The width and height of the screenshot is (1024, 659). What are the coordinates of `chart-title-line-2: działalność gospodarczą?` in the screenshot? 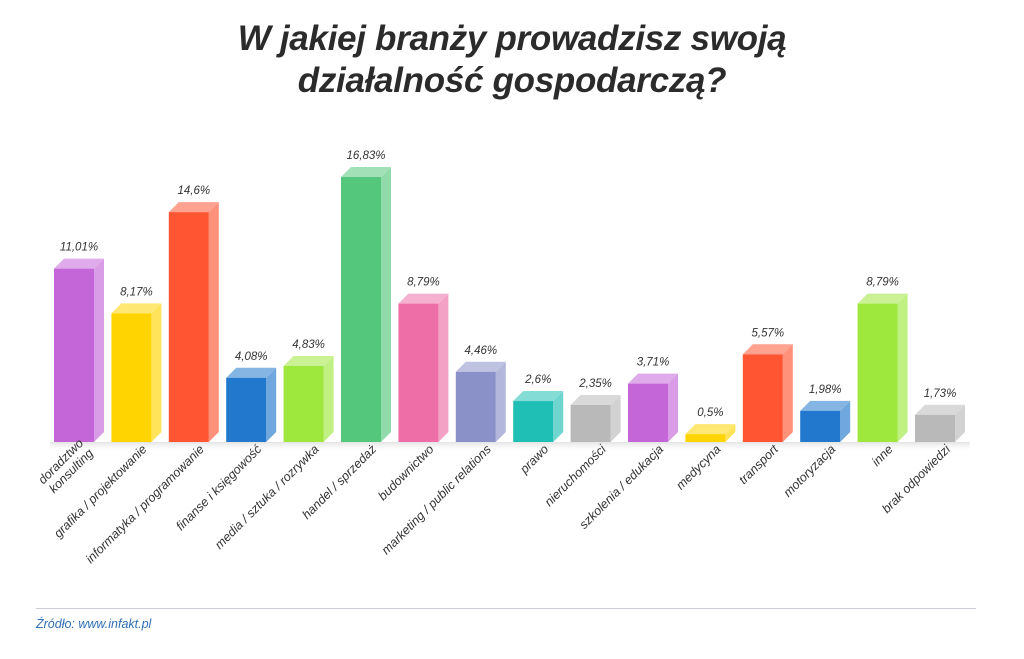 It's located at (512, 80).